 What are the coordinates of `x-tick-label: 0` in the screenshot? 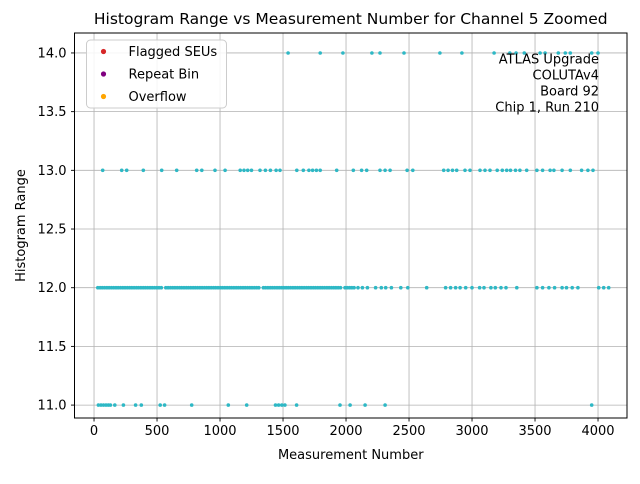 It's located at (94, 431).